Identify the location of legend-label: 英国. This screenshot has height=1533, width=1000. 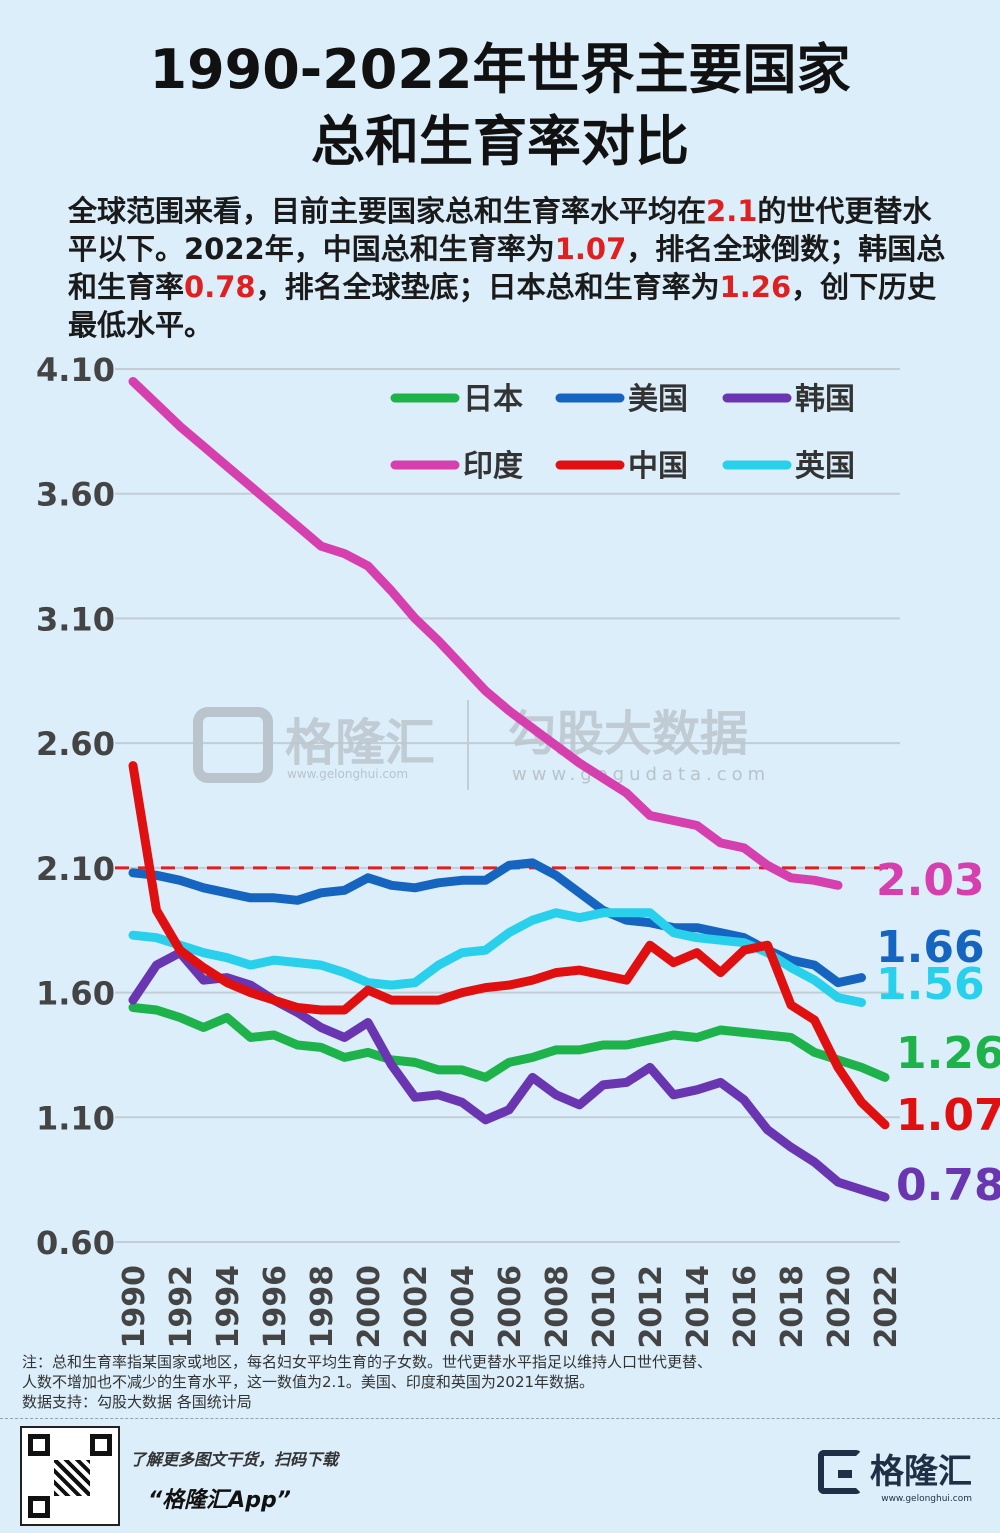
(825, 466).